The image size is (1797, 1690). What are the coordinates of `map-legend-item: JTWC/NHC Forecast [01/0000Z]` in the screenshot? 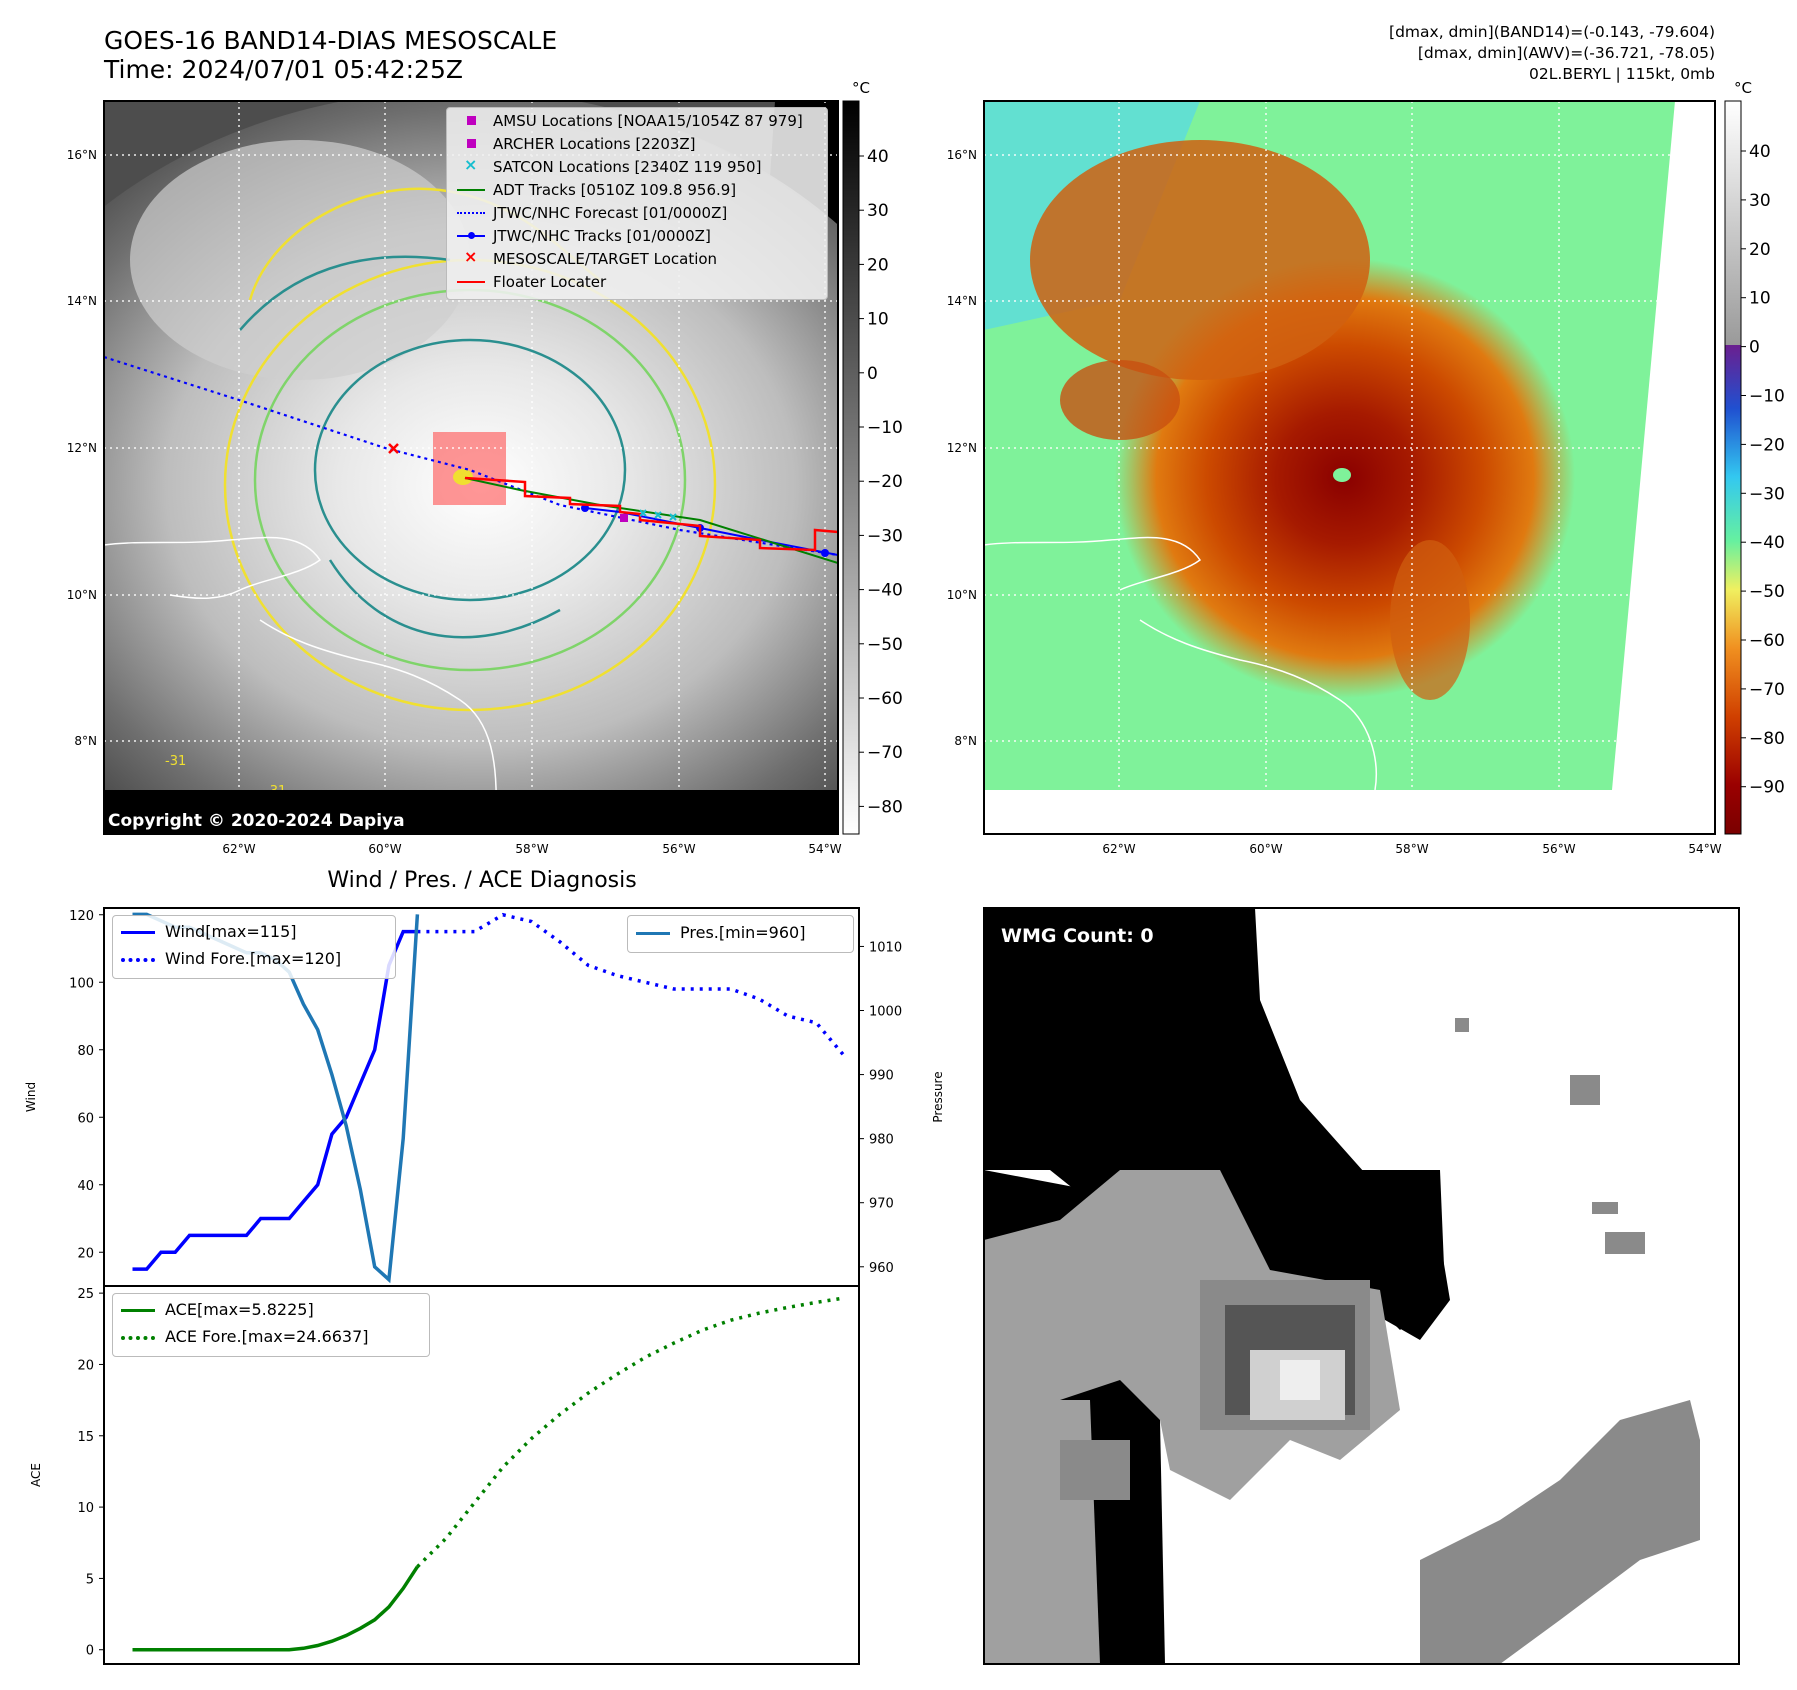 It's located at (592, 213).